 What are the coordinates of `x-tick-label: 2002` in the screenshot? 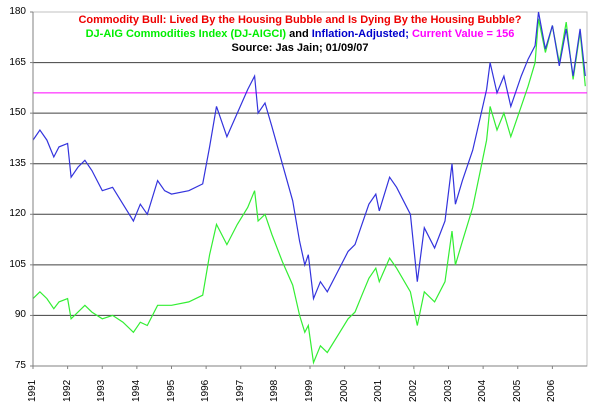 It's located at (413, 390).